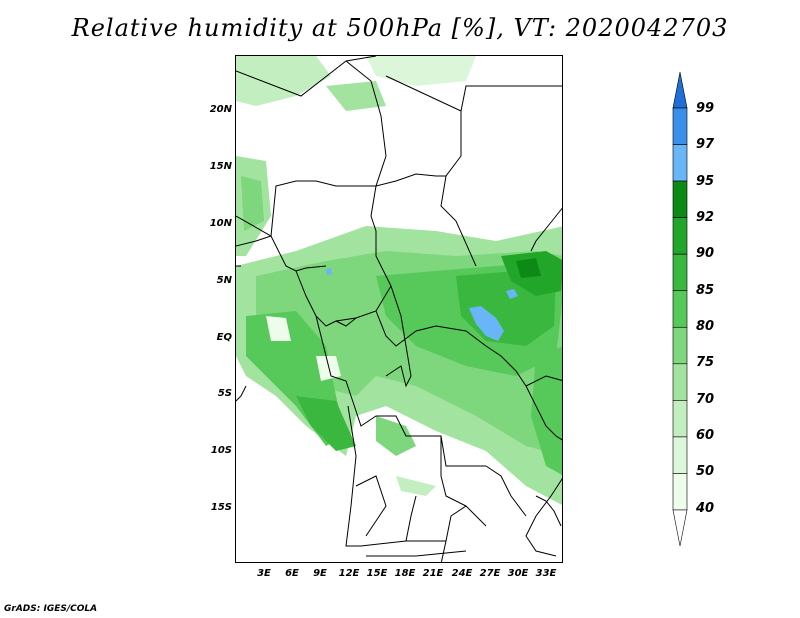 Image resolution: width=800 pixels, height=618 pixels. I want to click on lat-label-5s: 5S, so click(224, 393).